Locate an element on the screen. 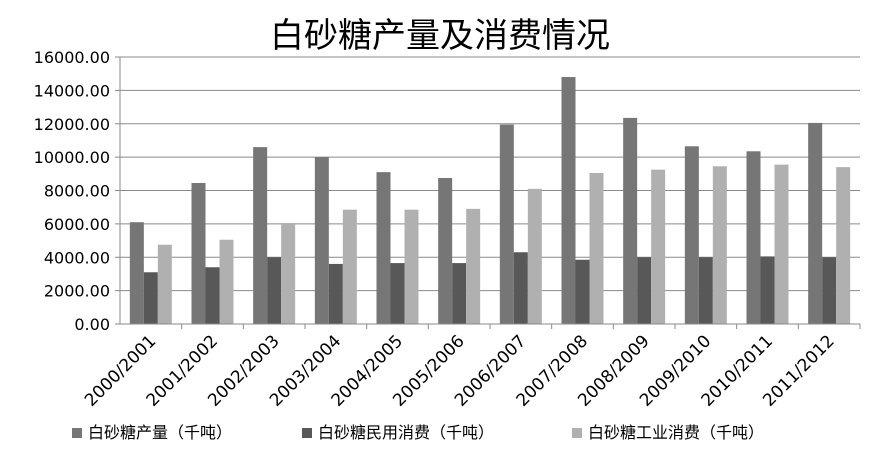 The height and width of the screenshot is (461, 875). y-tick-label: 0.00 is located at coordinates (92, 324).